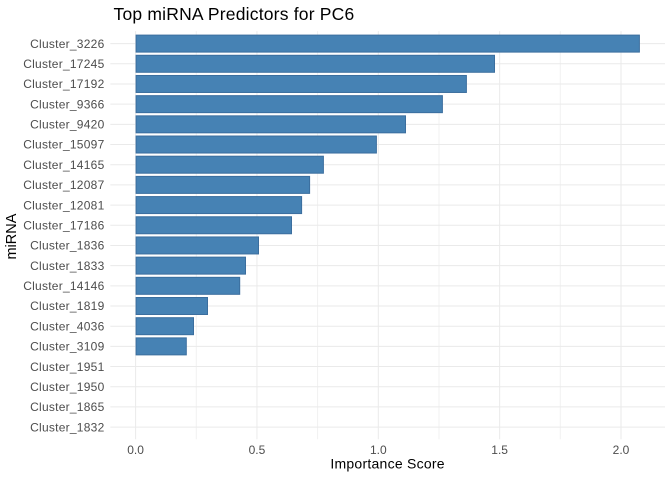 The height and width of the screenshot is (480, 672). I want to click on svg-text: Importance Score, so click(387, 464).